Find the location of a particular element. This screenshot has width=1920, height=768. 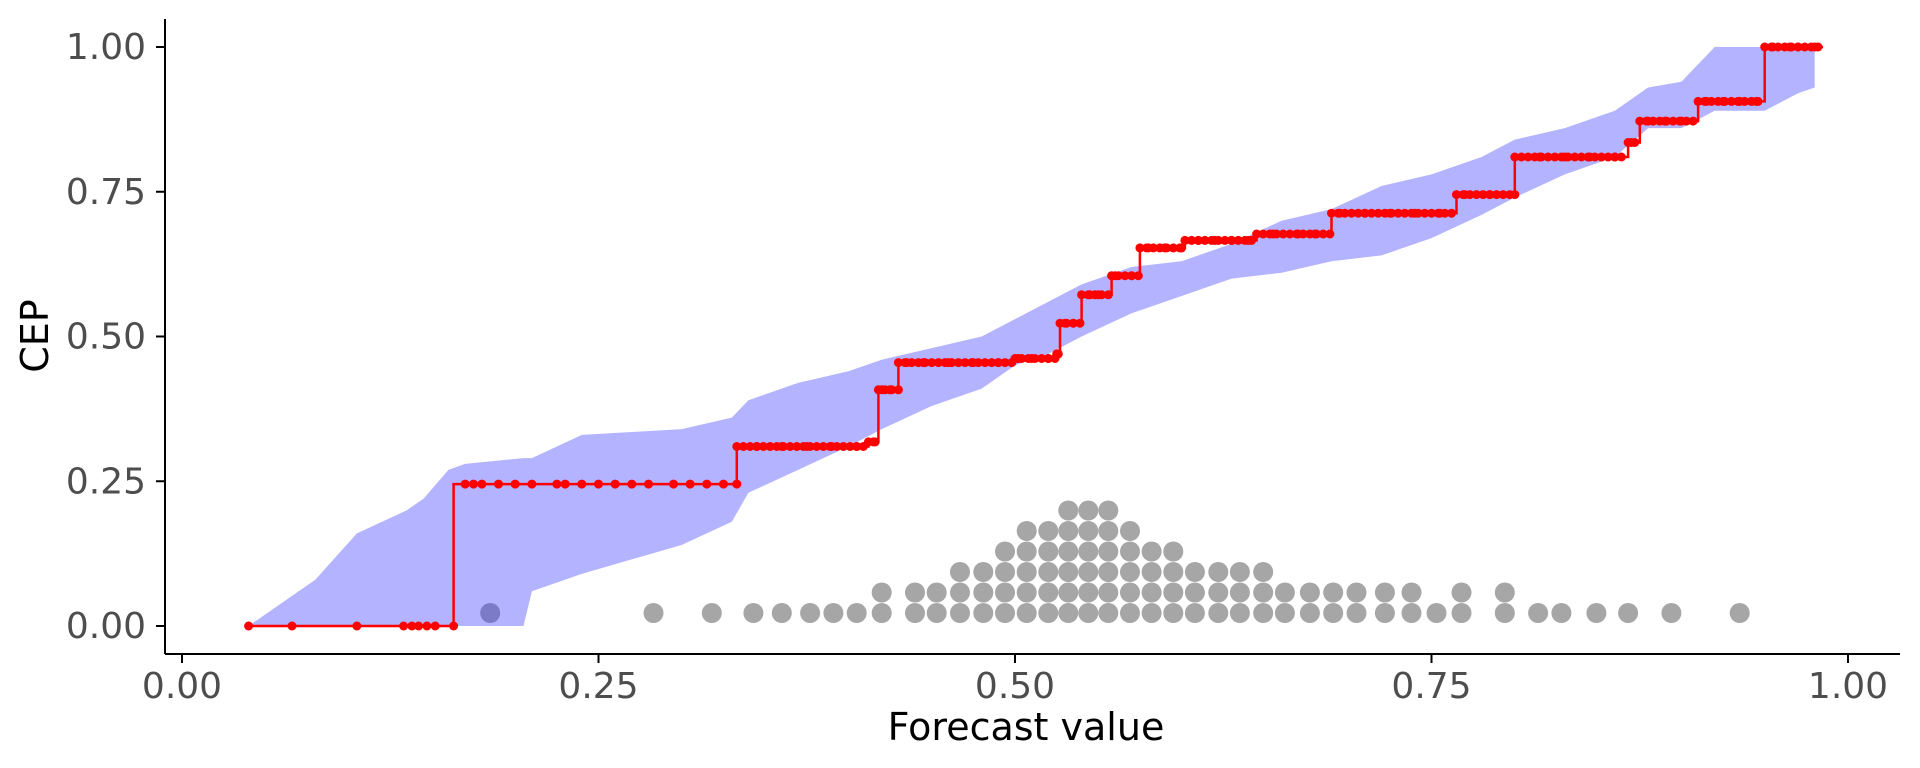

x-tick-label: 0.00 is located at coordinates (182, 686).